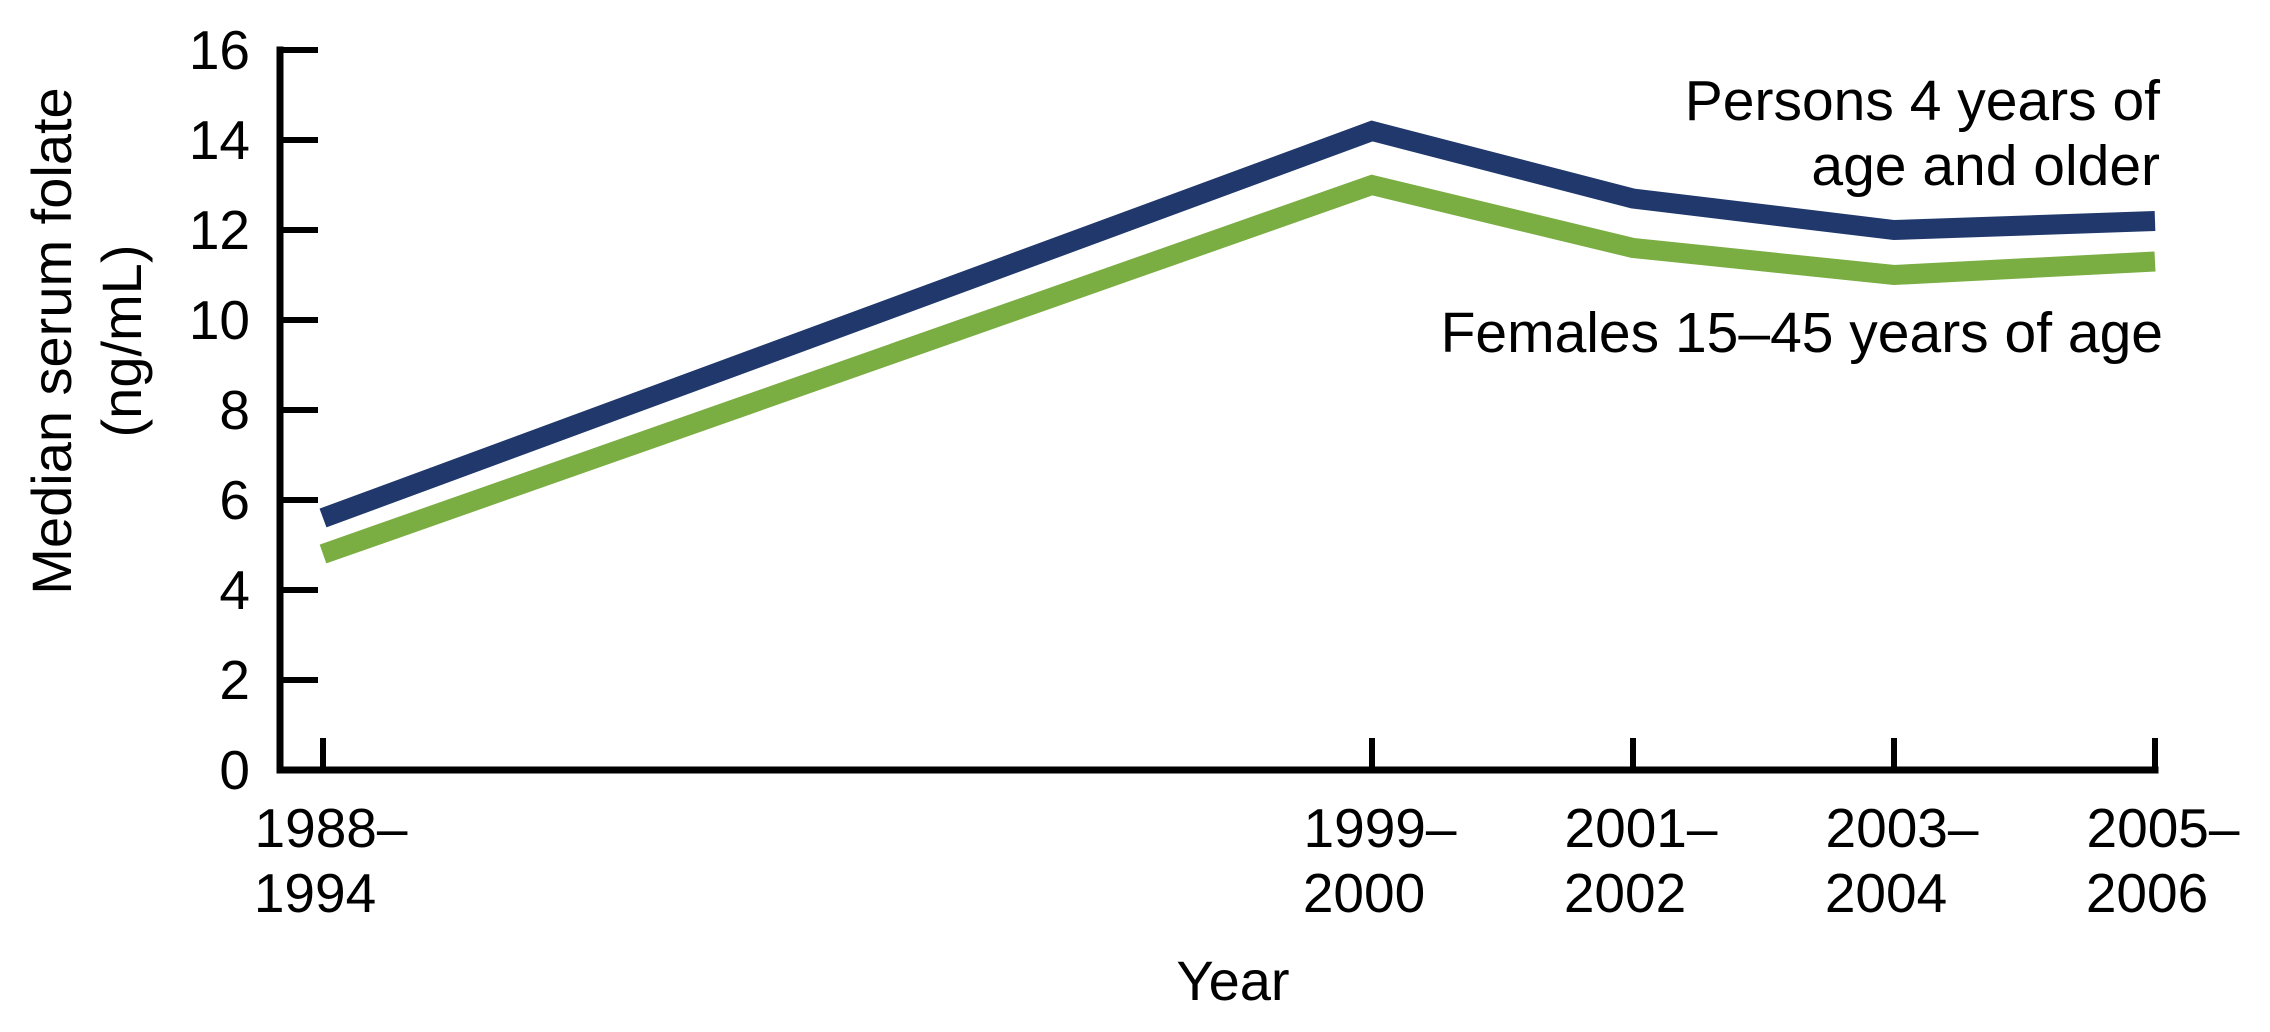 Image resolution: width=2270 pixels, height=1032 pixels. Describe the element at coordinates (1985, 166) in the screenshot. I see `series-label-persons-4-and-older: age and older` at that location.